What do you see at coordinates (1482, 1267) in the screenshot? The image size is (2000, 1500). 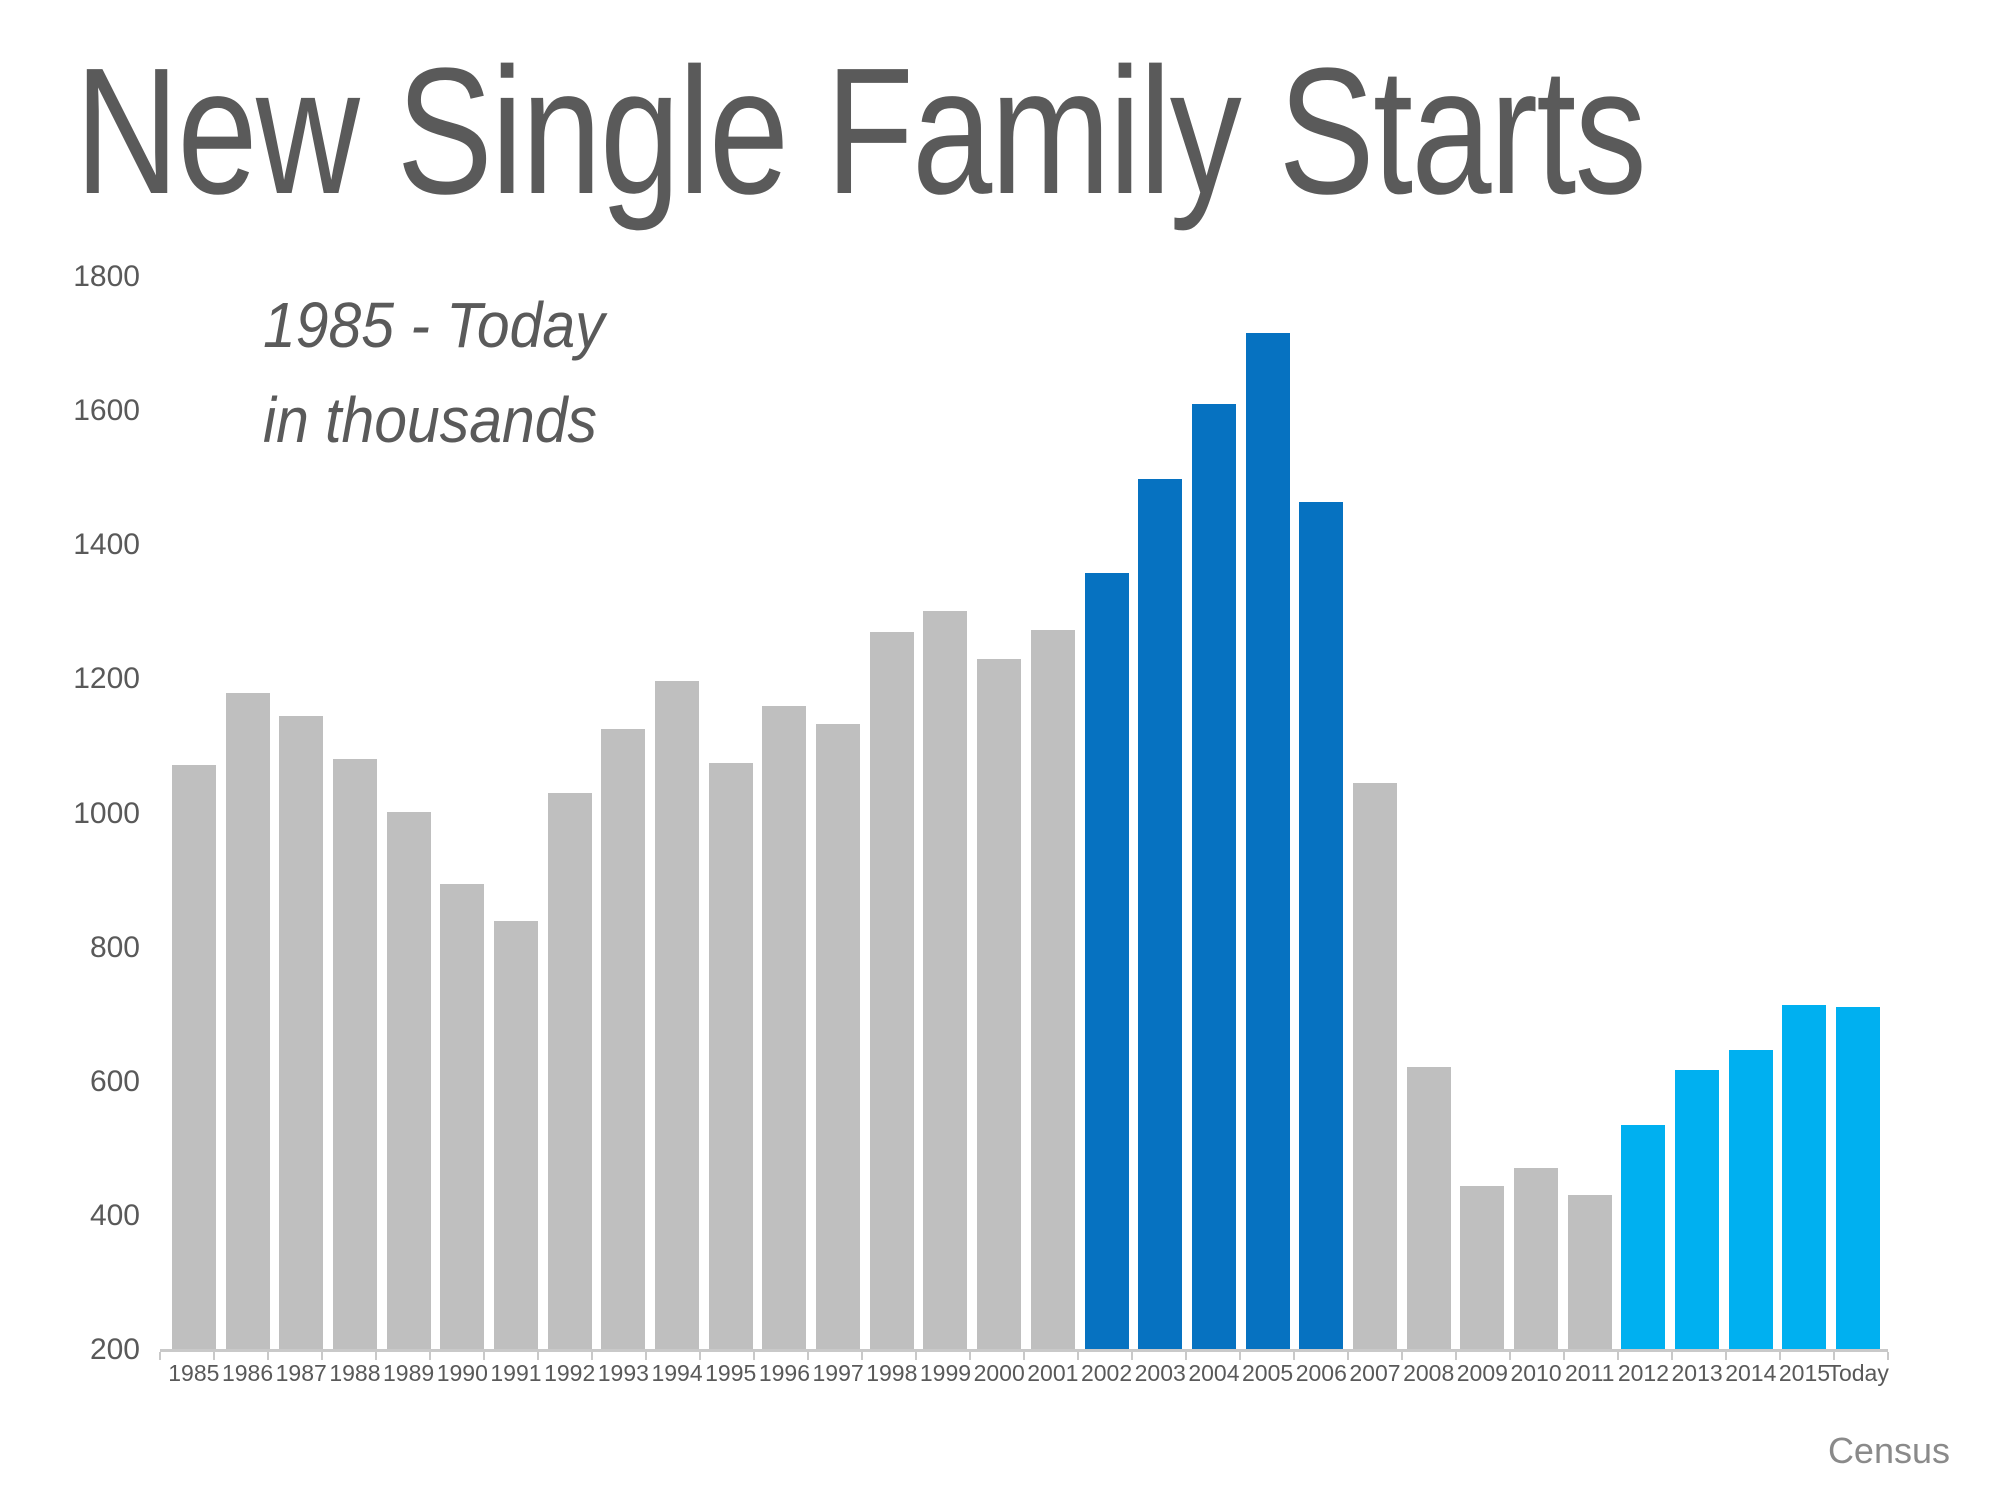 I see `bar-2009` at bounding box center [1482, 1267].